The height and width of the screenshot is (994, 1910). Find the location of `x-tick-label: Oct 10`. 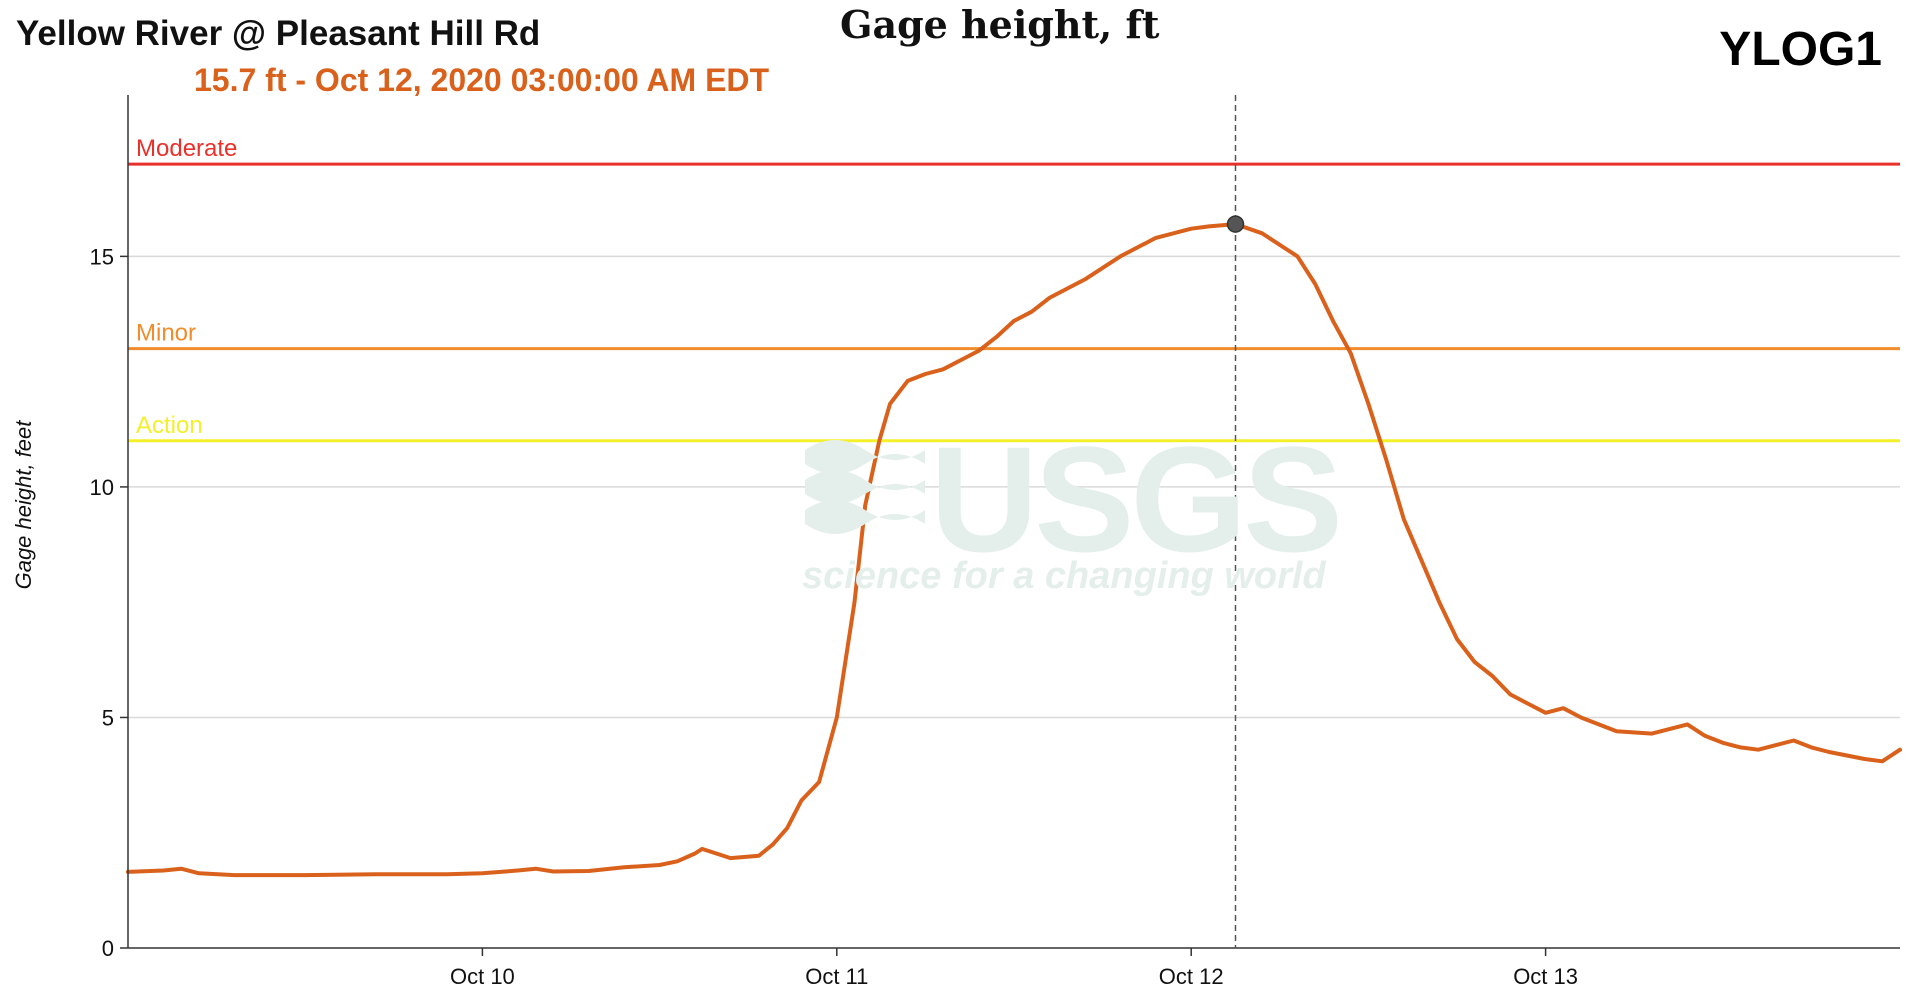

x-tick-label: Oct 10 is located at coordinates (482, 976).